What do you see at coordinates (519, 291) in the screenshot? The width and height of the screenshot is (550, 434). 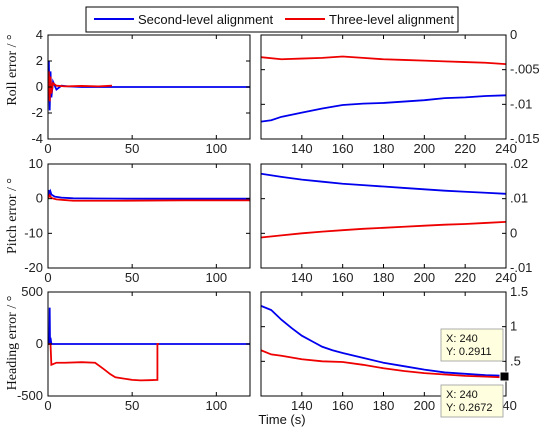 I see `y-tick-label: 1.5` at bounding box center [519, 291].